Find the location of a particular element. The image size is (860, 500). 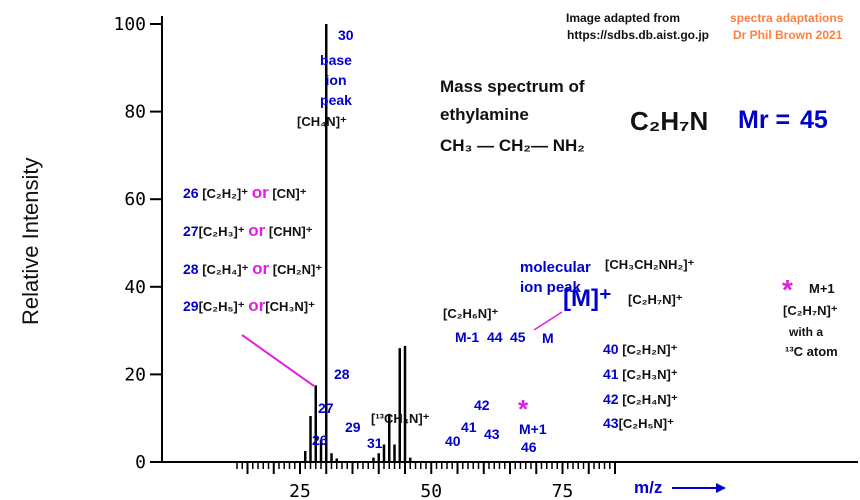

peak-label-26: 26 is located at coordinates (320, 440).